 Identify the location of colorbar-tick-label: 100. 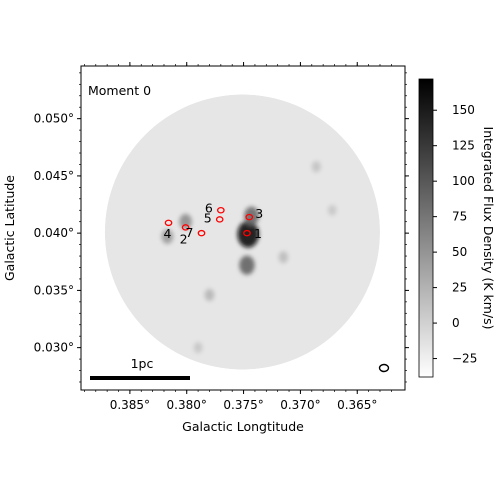
(463, 181).